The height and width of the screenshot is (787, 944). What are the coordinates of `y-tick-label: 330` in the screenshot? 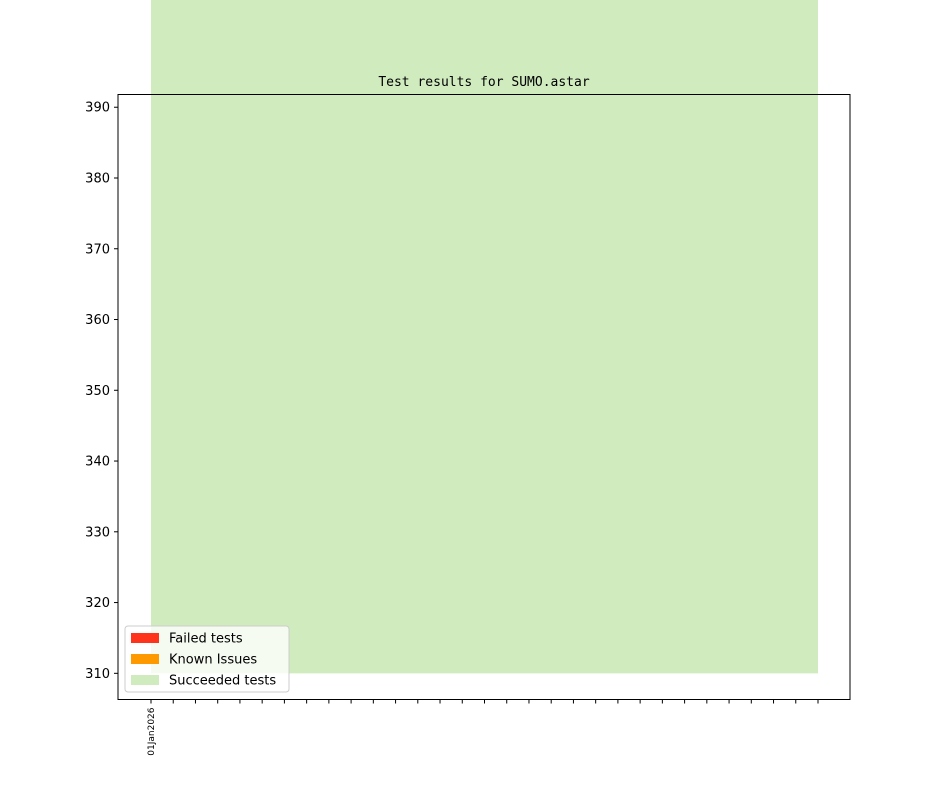 It's located at (97, 532).